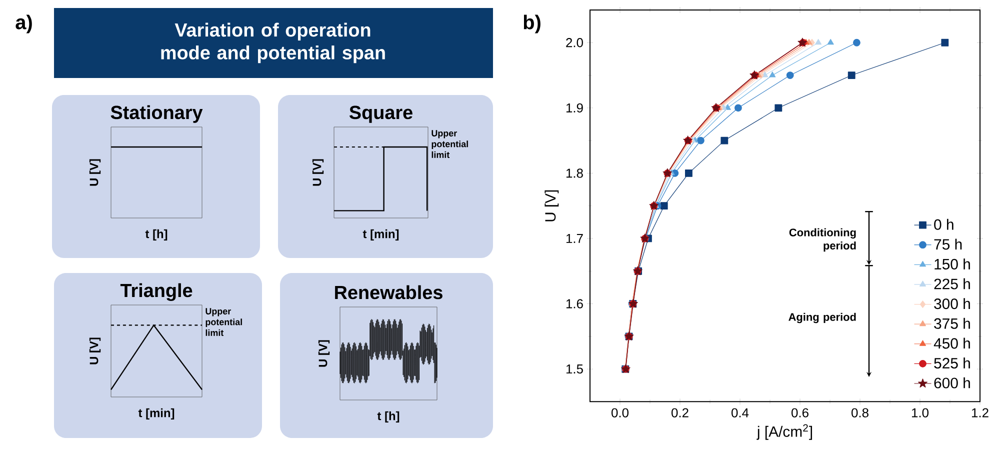  What do you see at coordinates (952, 363) in the screenshot?
I see `legend-label: 525 h` at bounding box center [952, 363].